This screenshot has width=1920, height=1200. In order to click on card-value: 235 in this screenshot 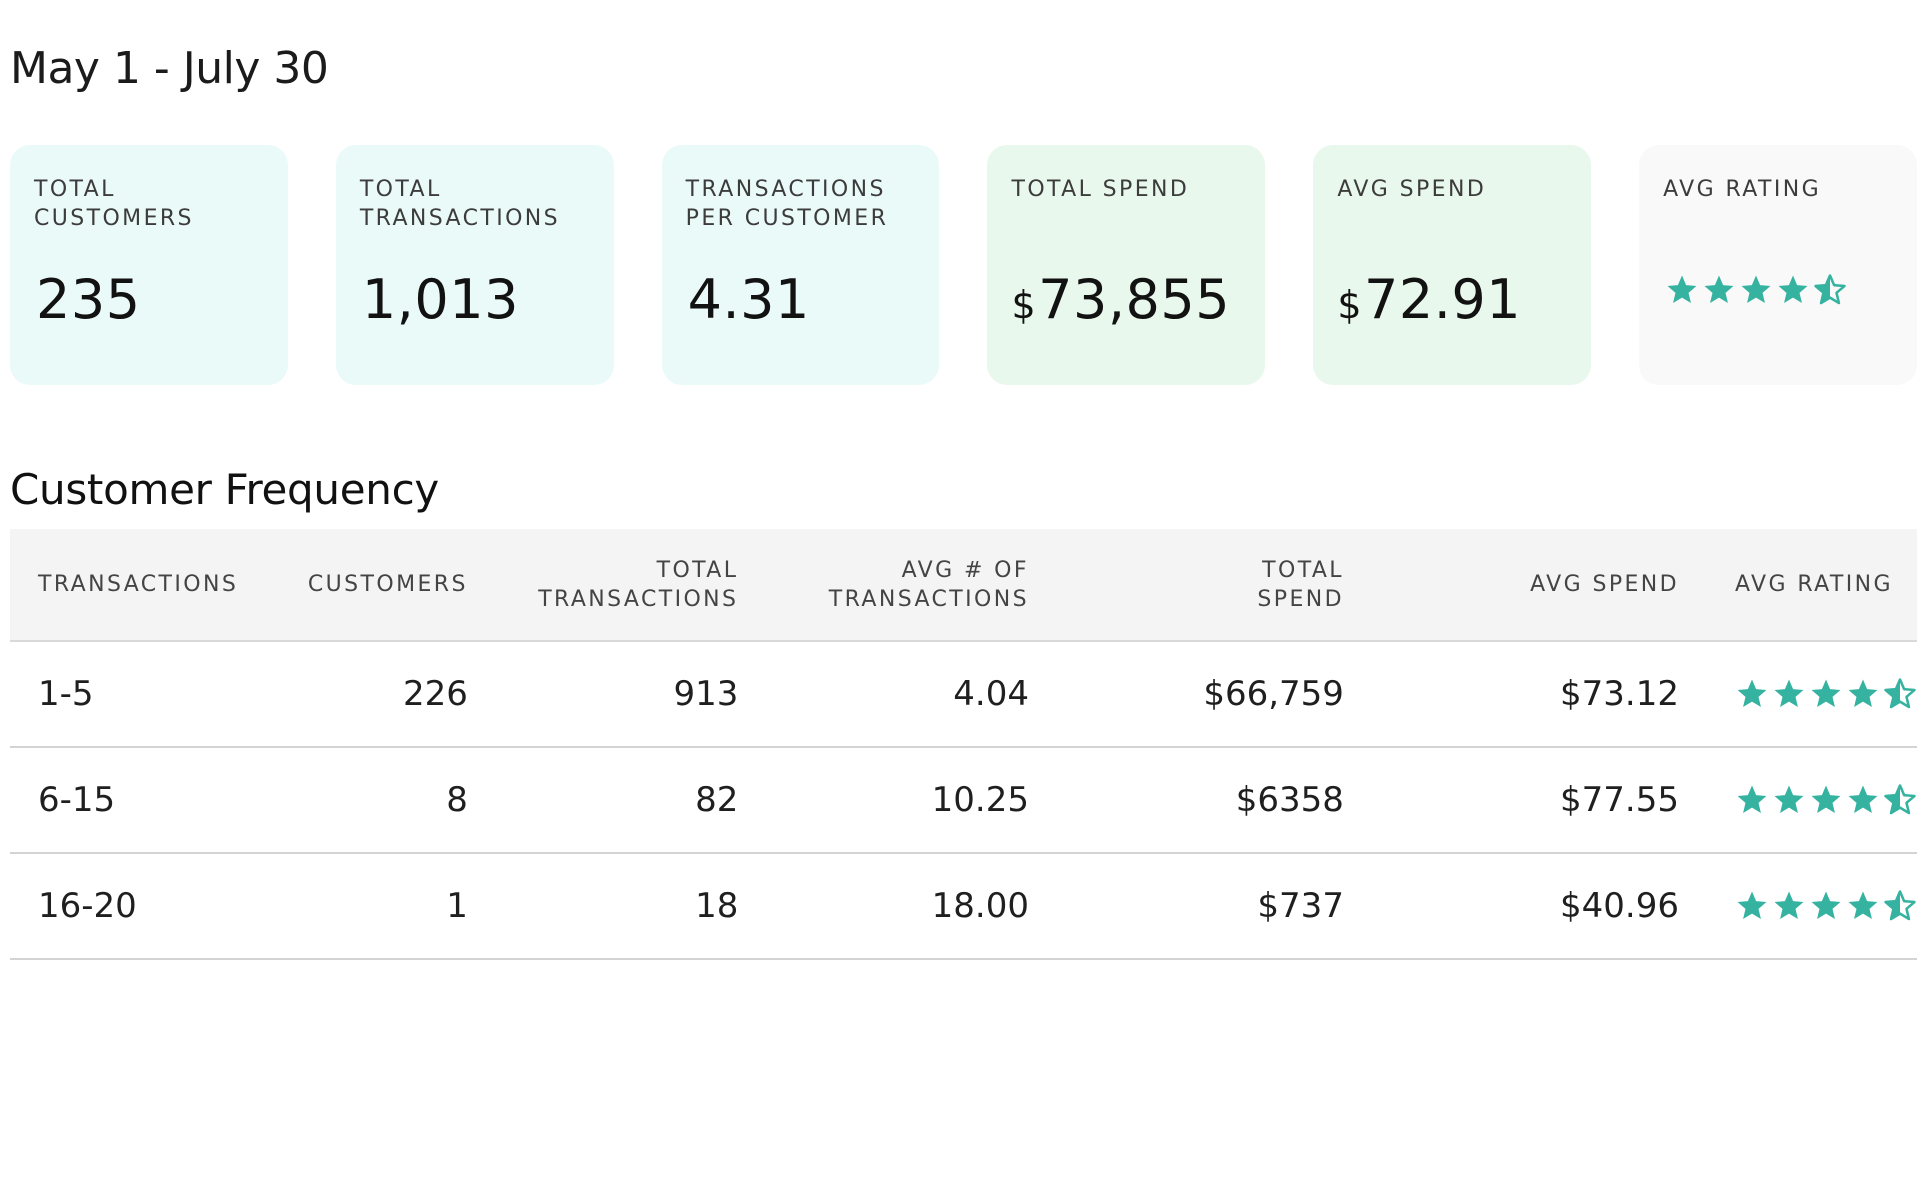, I will do `click(87, 299)`.